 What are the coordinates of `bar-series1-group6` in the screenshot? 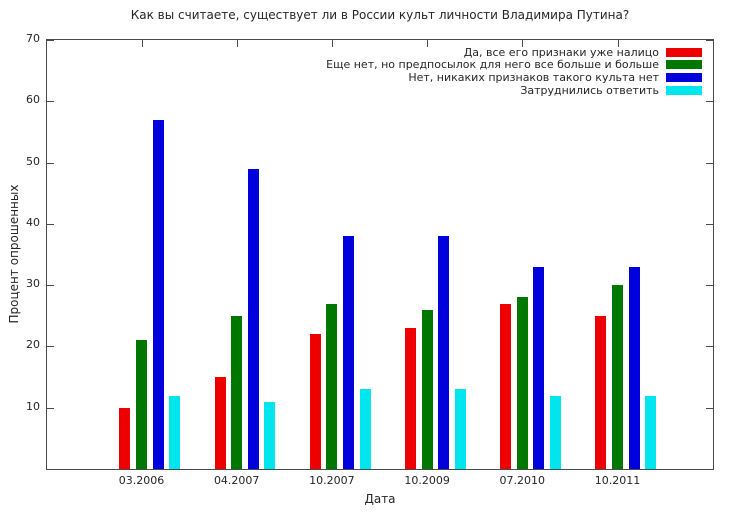 It's located at (601, 392).